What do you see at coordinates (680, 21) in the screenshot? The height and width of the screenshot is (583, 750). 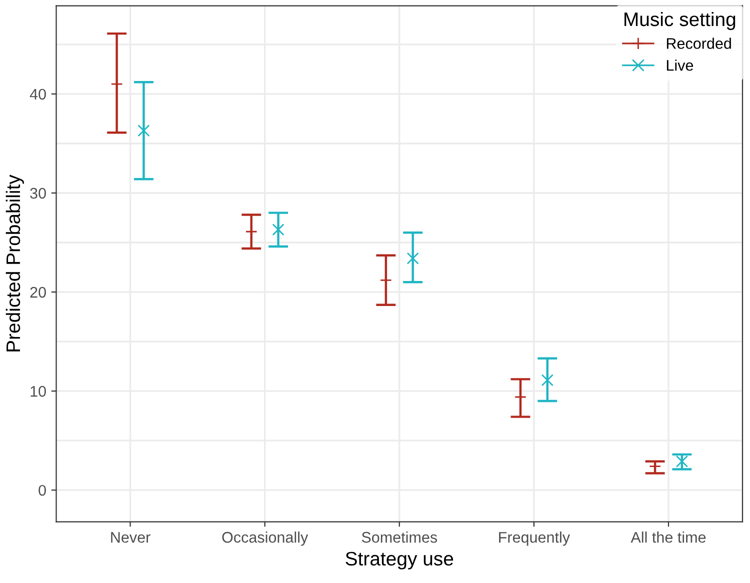 I see `legend-title: Music setting` at bounding box center [680, 21].